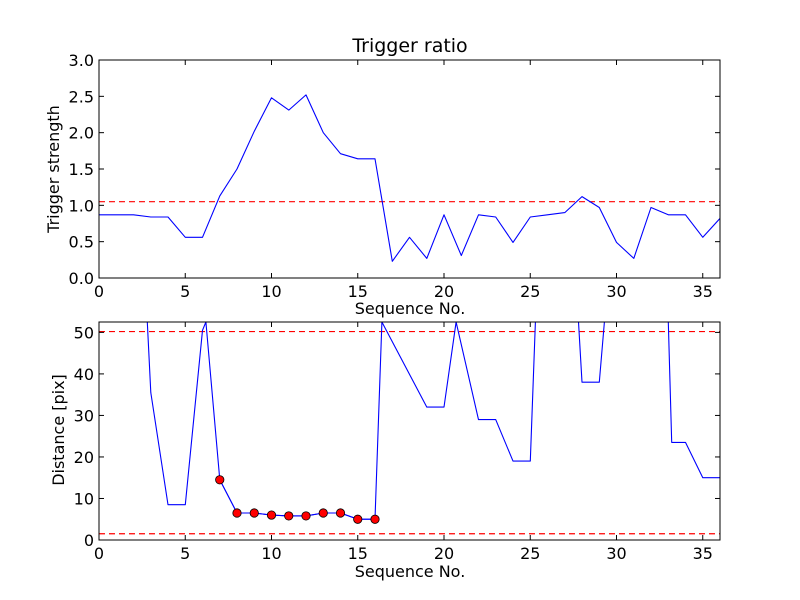 This screenshot has height=600, width=800. I want to click on y-tick-label: 1.0, so click(81, 205).